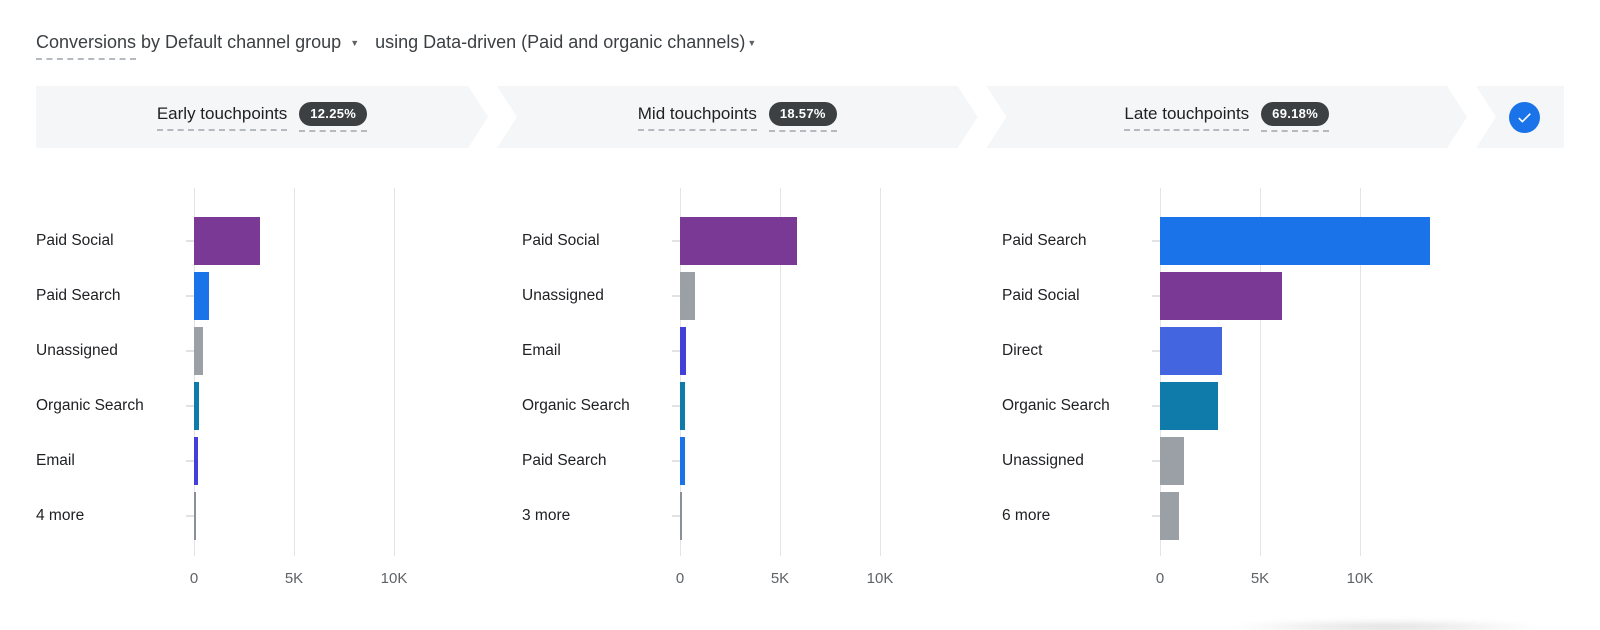 The image size is (1600, 630). Describe the element at coordinates (1520, 117) in the screenshot. I see `stage-conversion-end` at that location.